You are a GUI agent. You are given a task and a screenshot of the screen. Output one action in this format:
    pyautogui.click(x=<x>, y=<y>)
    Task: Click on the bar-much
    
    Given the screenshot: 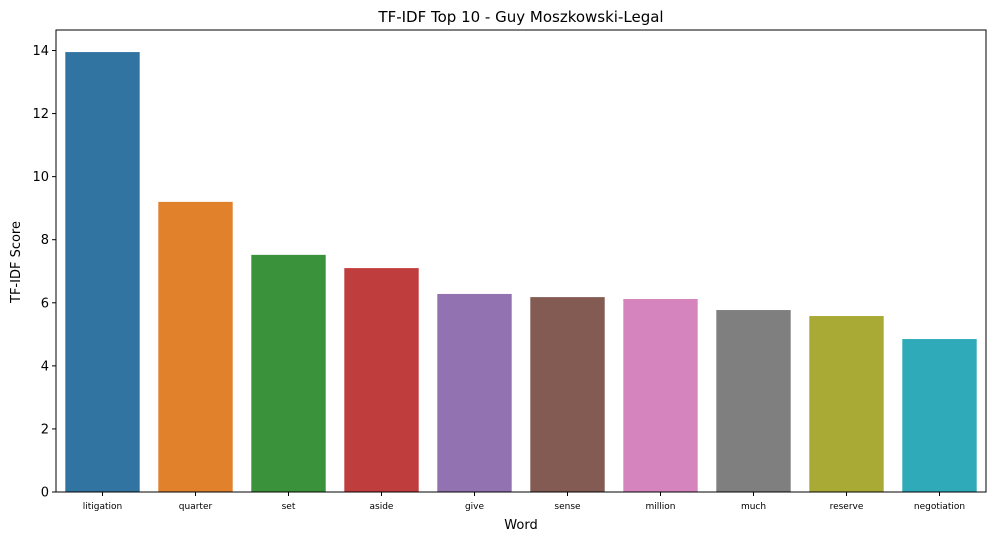 What is the action you would take?
    pyautogui.click(x=753, y=401)
    